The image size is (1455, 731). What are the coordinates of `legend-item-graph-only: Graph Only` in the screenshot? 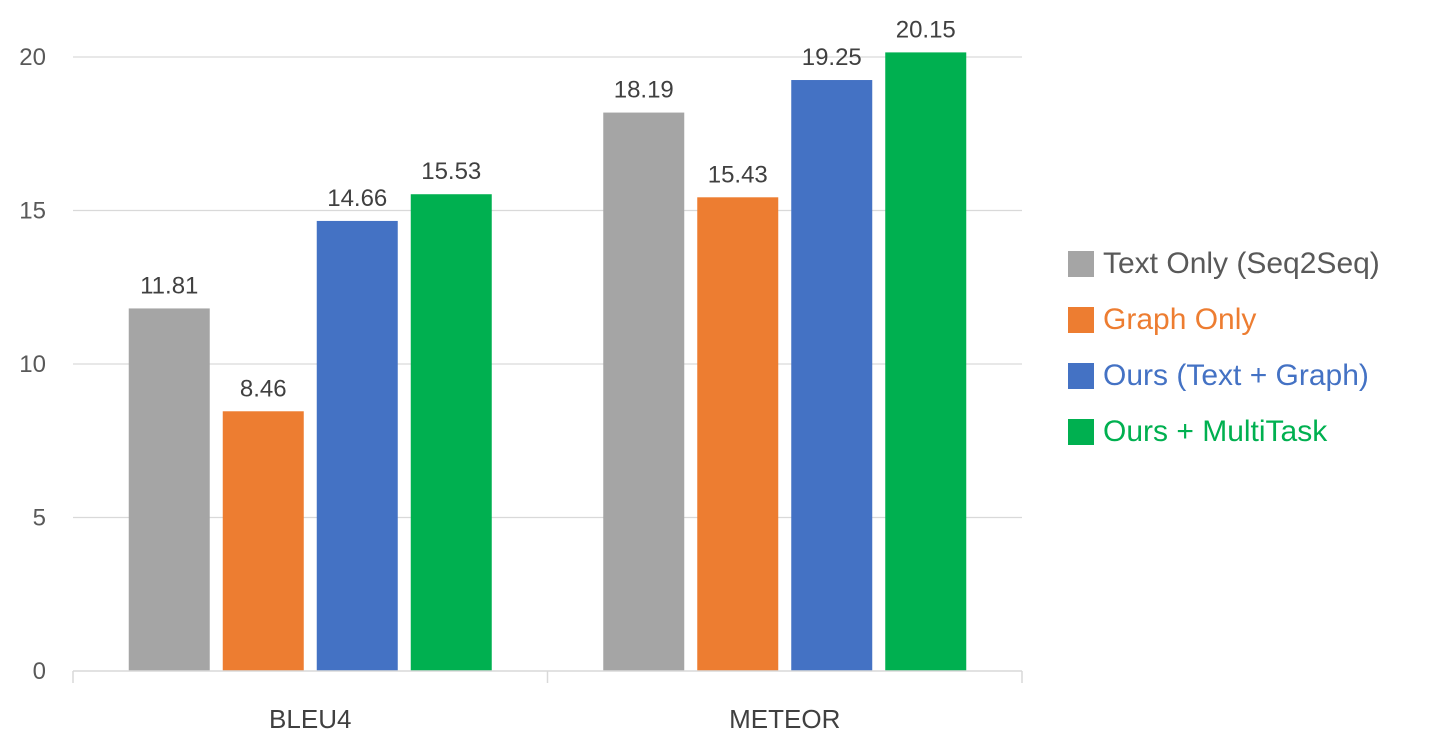 It's located at (1224, 320).